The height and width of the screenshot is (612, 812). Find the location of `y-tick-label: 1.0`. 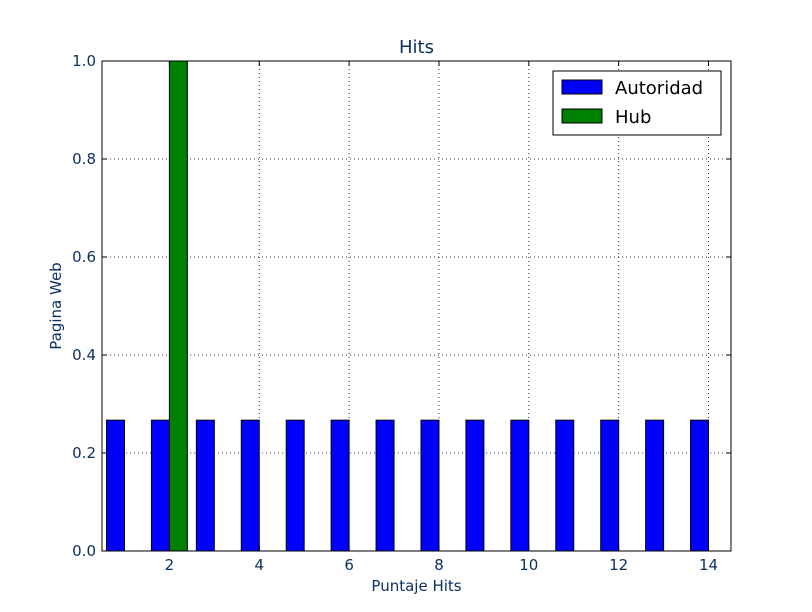

y-tick-label: 1.0 is located at coordinates (84, 61).